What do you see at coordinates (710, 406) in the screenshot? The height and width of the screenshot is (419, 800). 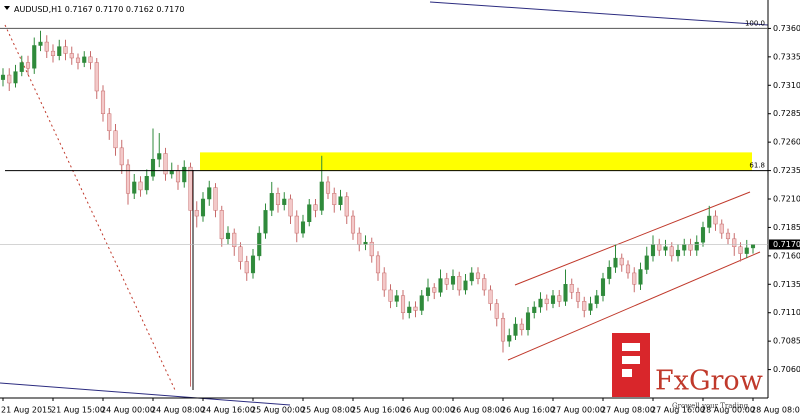 I see `logo-tagline: Growell your Trading` at bounding box center [710, 406].